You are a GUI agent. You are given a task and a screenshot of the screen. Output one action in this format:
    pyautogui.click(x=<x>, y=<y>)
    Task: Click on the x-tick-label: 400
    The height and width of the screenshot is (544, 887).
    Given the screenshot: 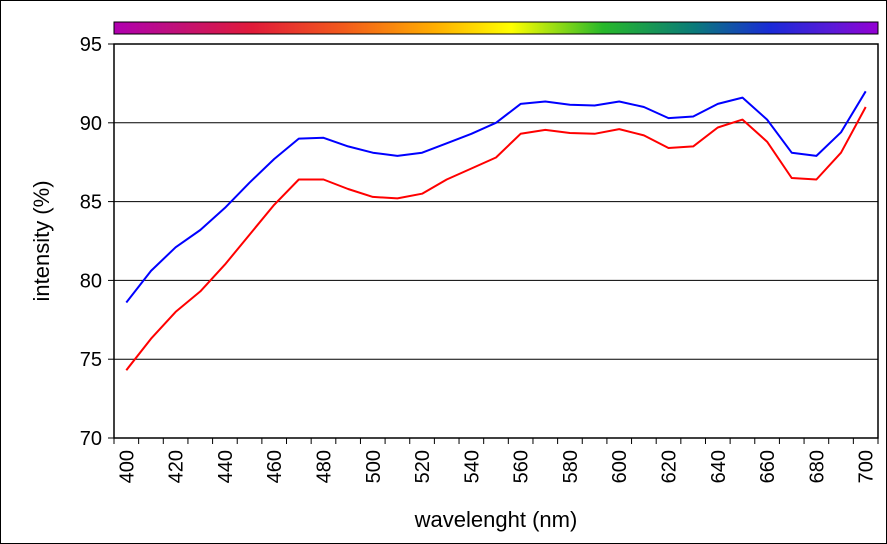 What is the action you would take?
    pyautogui.click(x=127, y=466)
    